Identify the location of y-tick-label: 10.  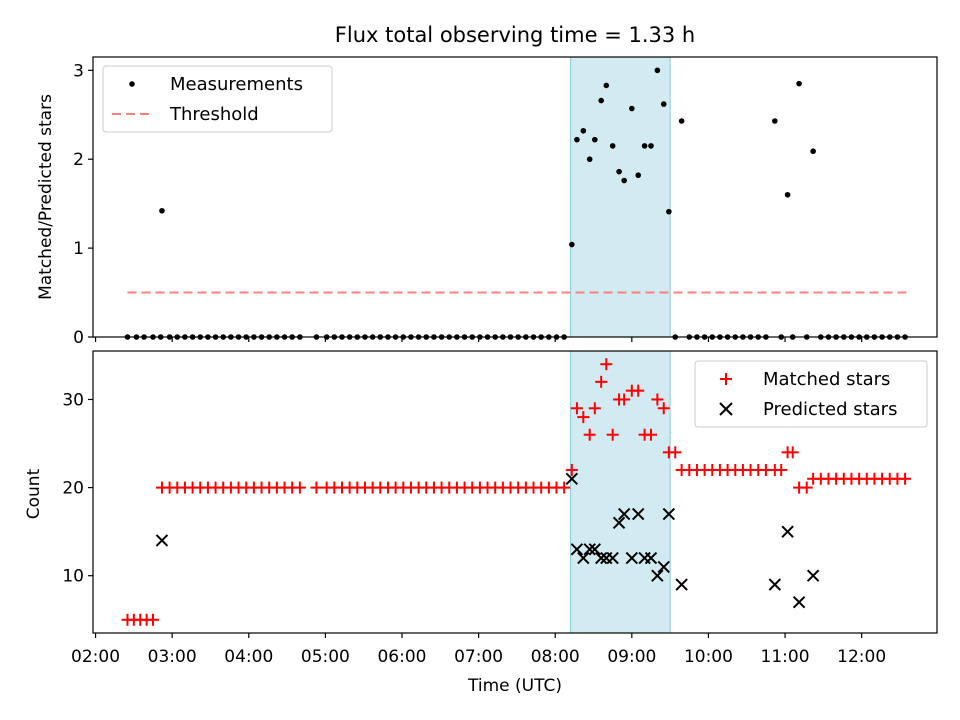
(73, 577).